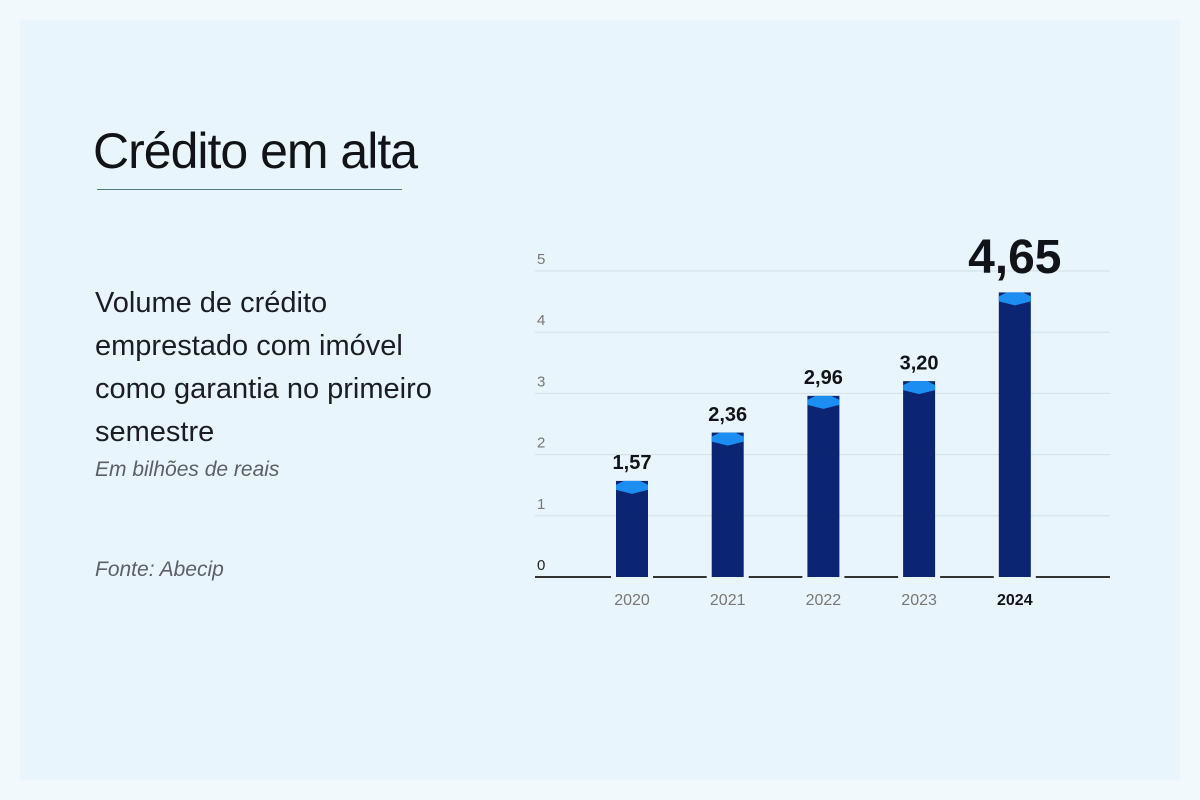 The height and width of the screenshot is (800, 1200). What do you see at coordinates (919, 363) in the screenshot?
I see `value-label: 3,20` at bounding box center [919, 363].